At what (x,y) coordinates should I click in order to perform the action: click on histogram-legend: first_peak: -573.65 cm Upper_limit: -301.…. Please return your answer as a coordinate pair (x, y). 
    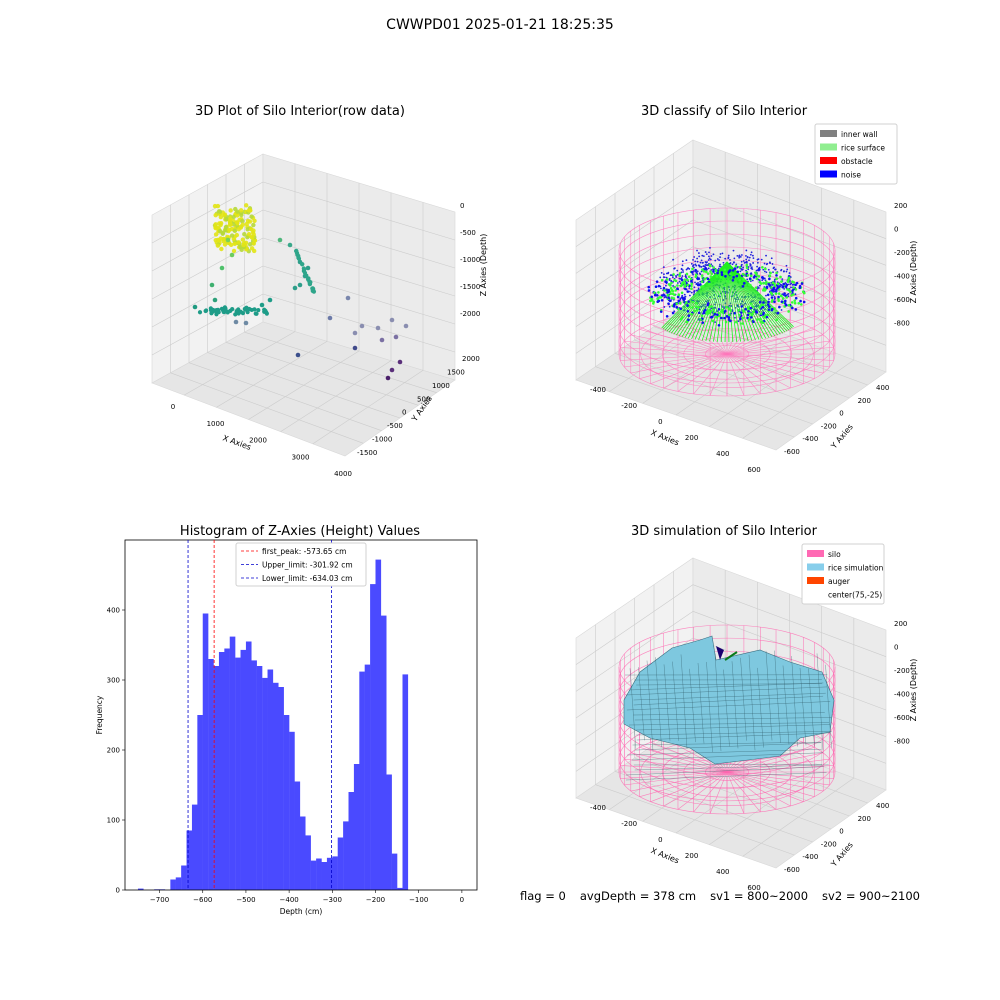
    Looking at the image, I should click on (301, 564).